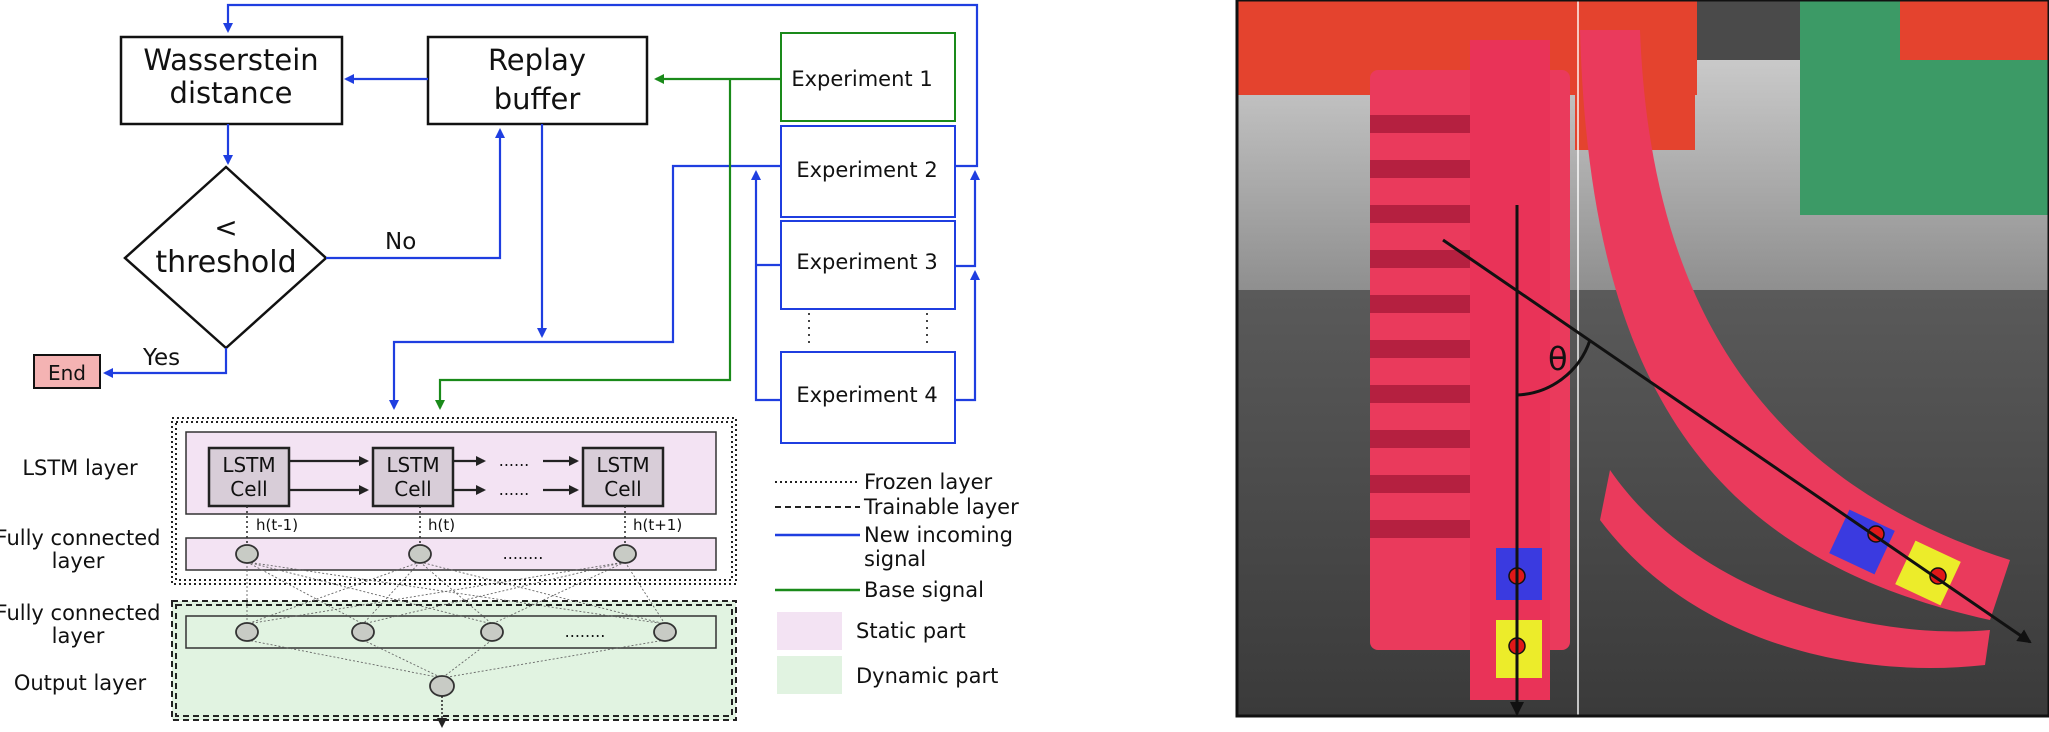 Image resolution: width=2049 pixels, height=732 pixels. I want to click on yes-label: Yes, so click(161, 358).